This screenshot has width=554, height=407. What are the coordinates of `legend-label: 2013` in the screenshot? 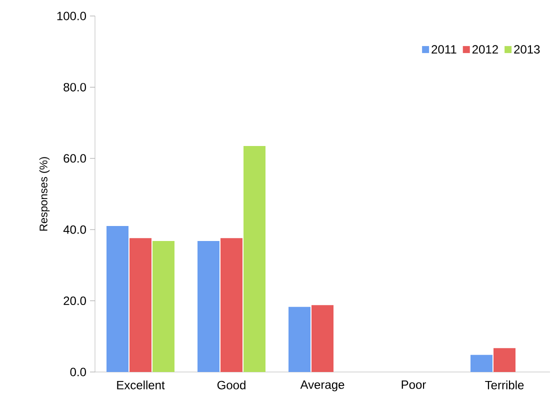 It's located at (527, 49).